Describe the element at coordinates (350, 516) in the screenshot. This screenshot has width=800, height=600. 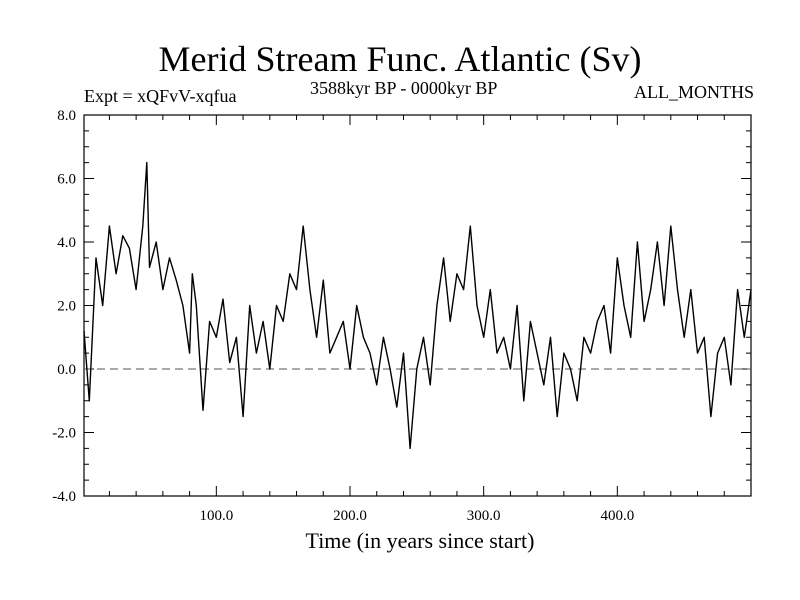
I see `x-tick-label: 200.0` at that location.